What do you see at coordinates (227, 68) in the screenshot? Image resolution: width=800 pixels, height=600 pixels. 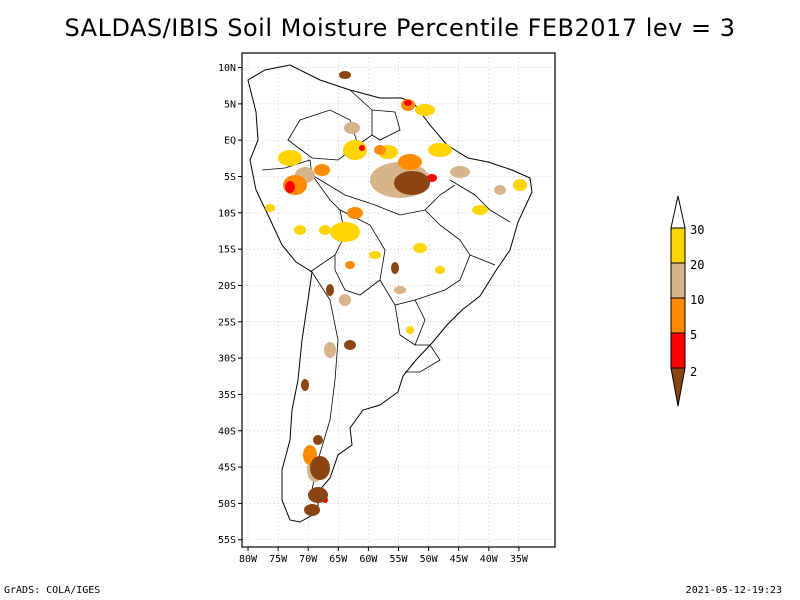 I see `y-tick-label: 10N` at bounding box center [227, 68].